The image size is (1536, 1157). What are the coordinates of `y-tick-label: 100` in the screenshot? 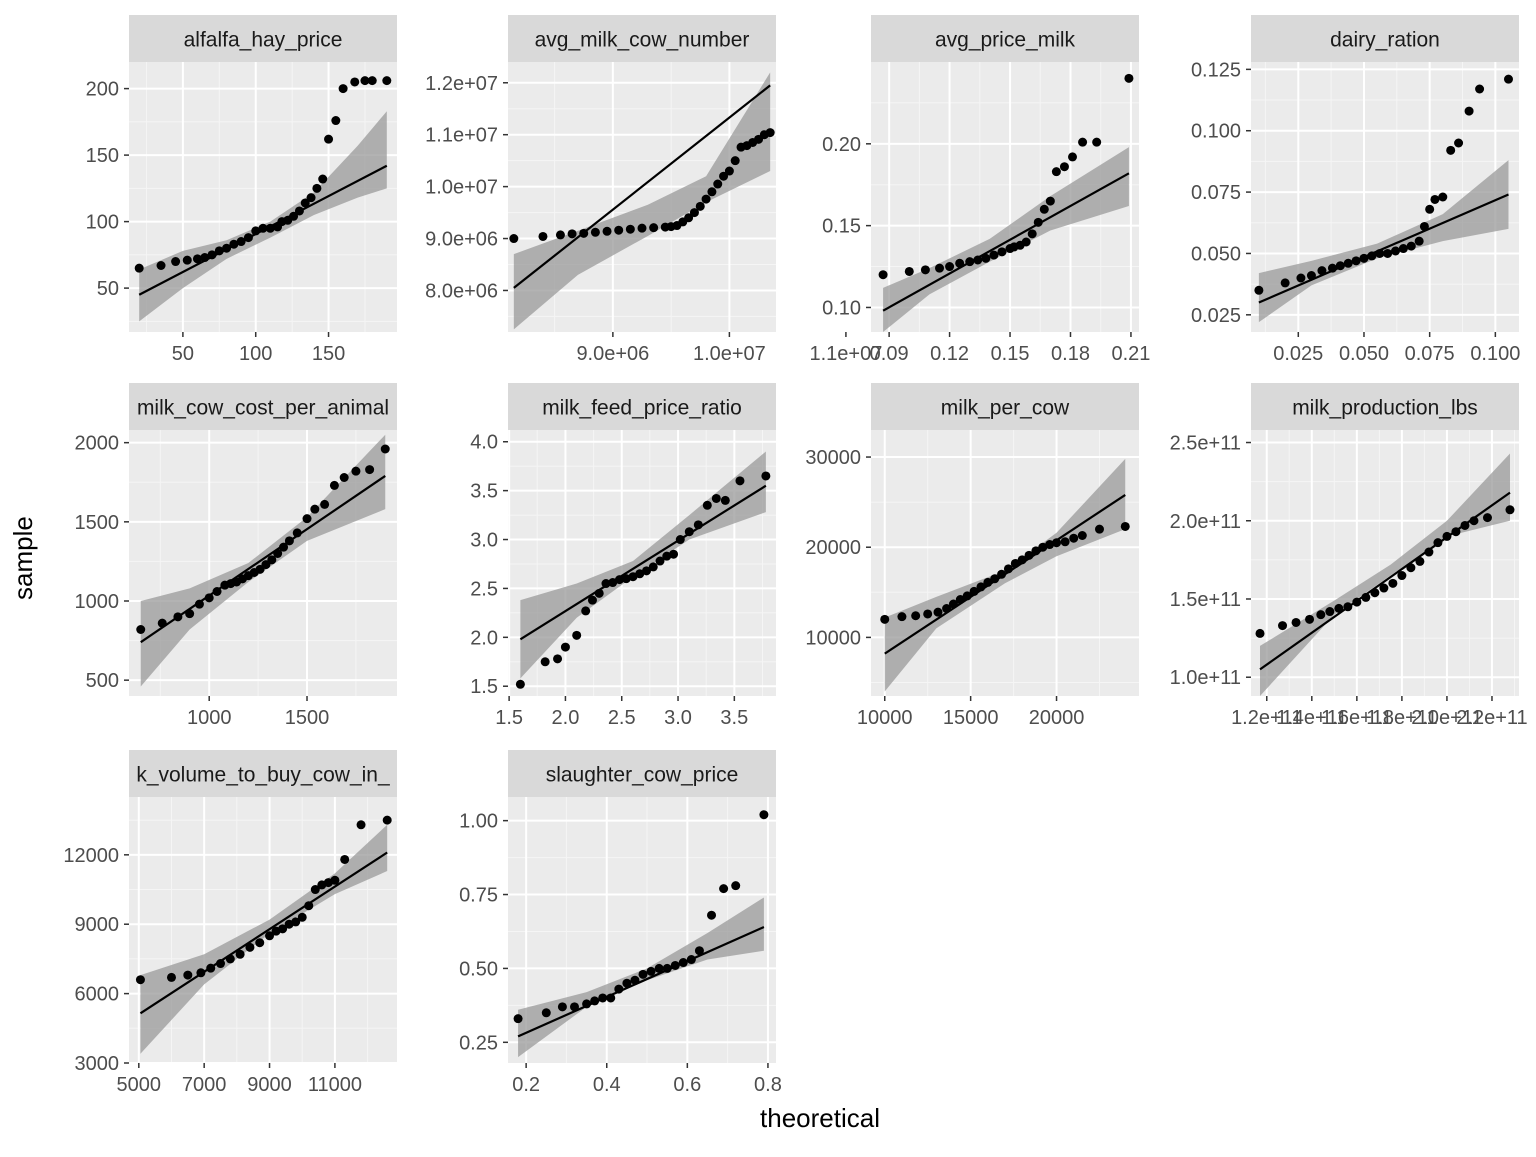 It's located at (102, 223).